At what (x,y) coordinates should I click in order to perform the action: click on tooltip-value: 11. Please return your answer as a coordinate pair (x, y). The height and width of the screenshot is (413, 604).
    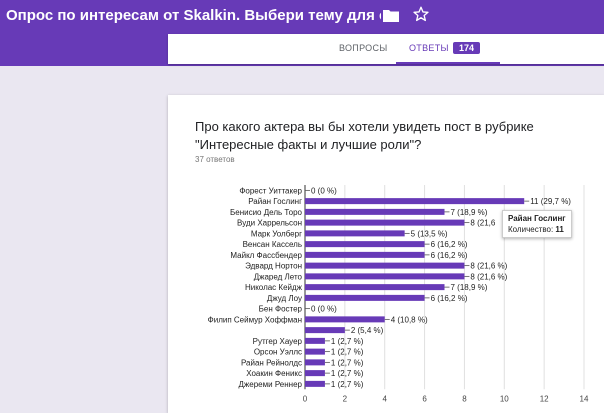
    Looking at the image, I should click on (559, 229).